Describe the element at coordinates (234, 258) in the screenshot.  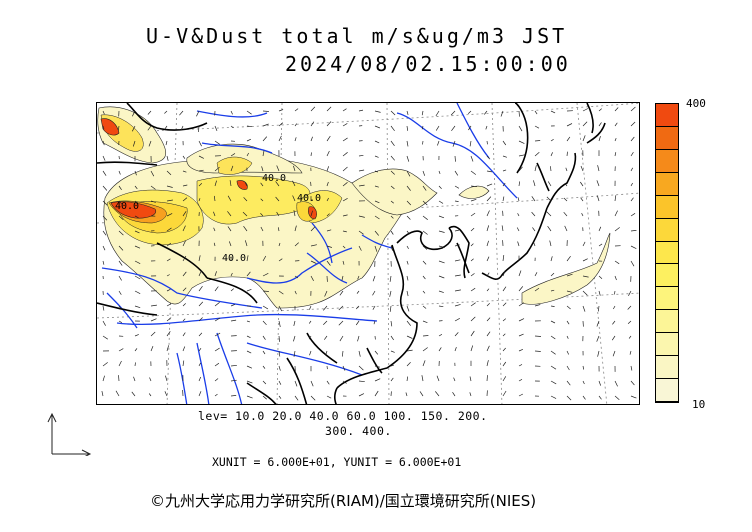
I see `contour-label-3: 40.0` at that location.